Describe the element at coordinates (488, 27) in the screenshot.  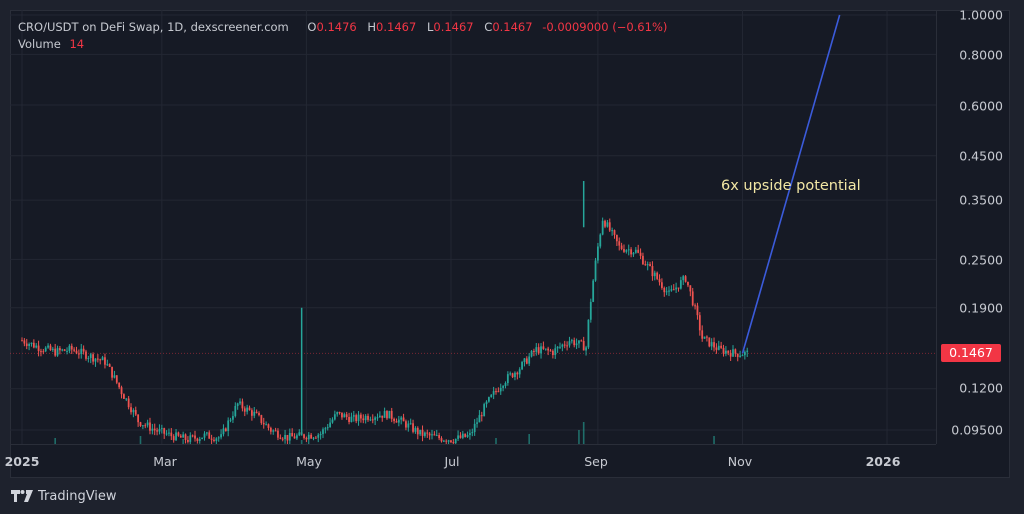
I see `close-label: C` at that location.